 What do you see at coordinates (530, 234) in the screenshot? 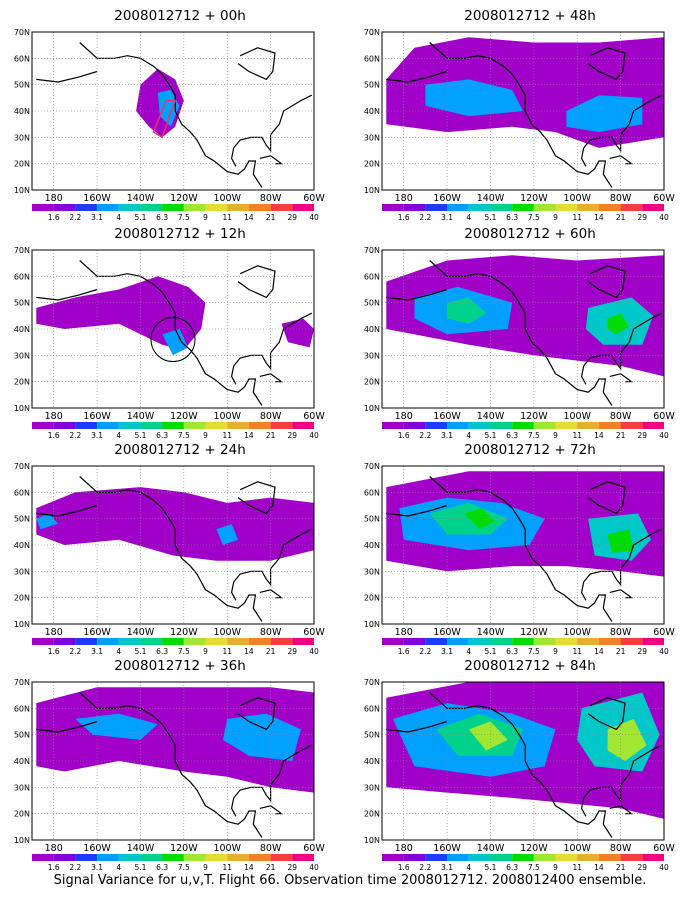
I see `panel-title: 2008012712 + 60h` at bounding box center [530, 234].